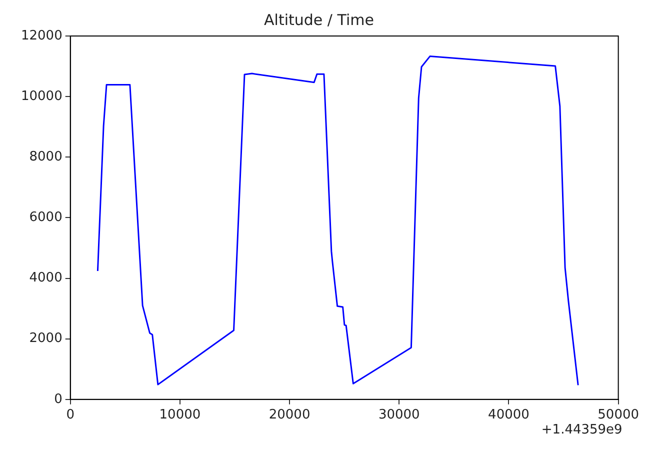  What do you see at coordinates (41, 96) in the screenshot?
I see `y-tick-label: 10000` at bounding box center [41, 96].